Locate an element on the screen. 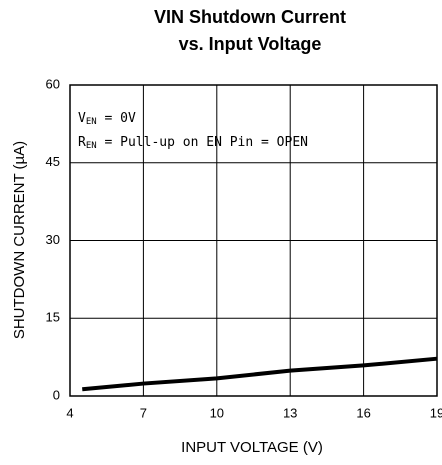  y-tick-label: 45 is located at coordinates (53, 161).